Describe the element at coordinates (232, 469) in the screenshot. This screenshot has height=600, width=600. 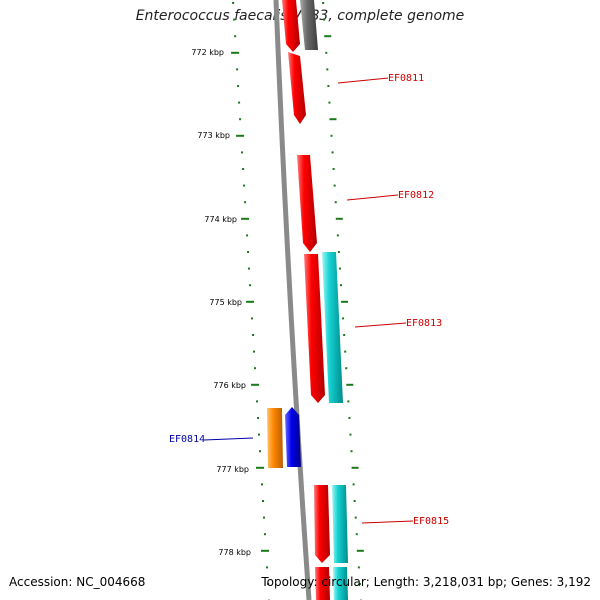
I see `tick-label-777: 777 kbp` at that location.